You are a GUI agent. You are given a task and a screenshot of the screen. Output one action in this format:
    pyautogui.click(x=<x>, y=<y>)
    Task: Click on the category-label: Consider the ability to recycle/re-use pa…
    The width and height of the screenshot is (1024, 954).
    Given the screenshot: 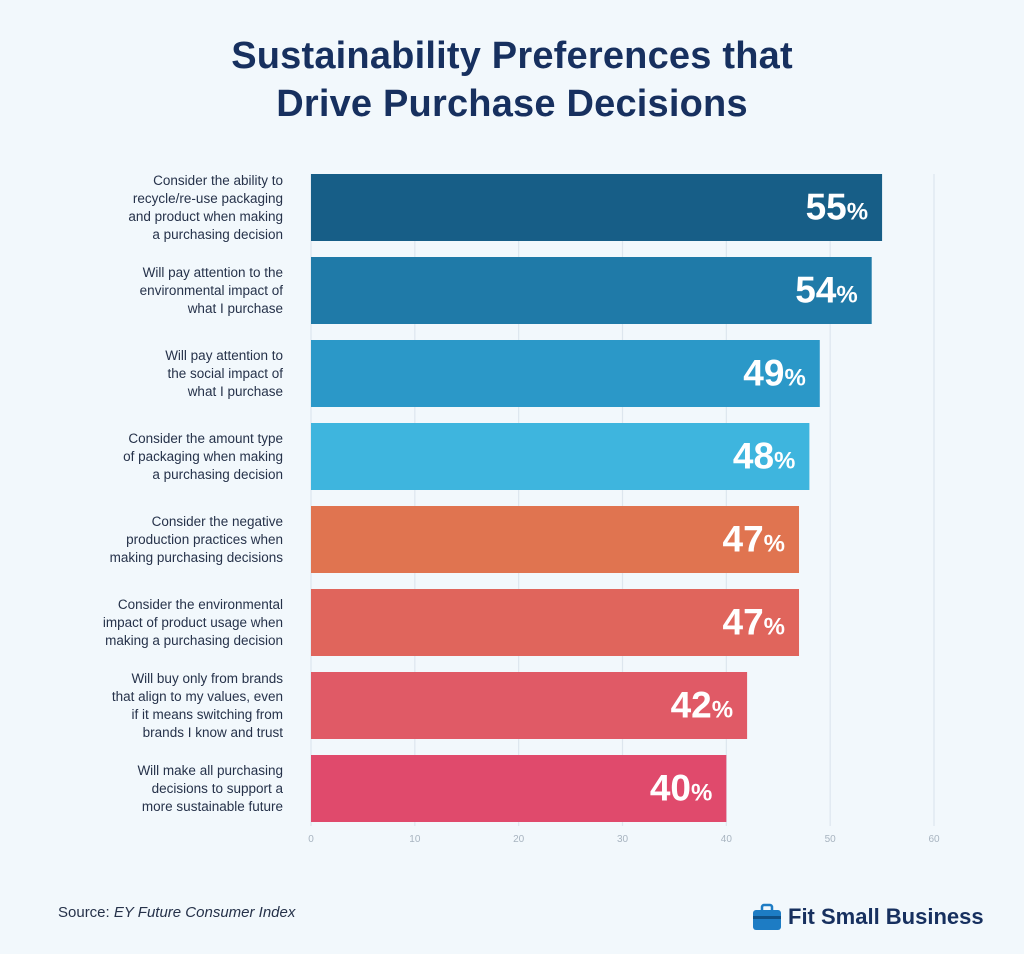 What is the action you would take?
    pyautogui.click(x=178, y=208)
    